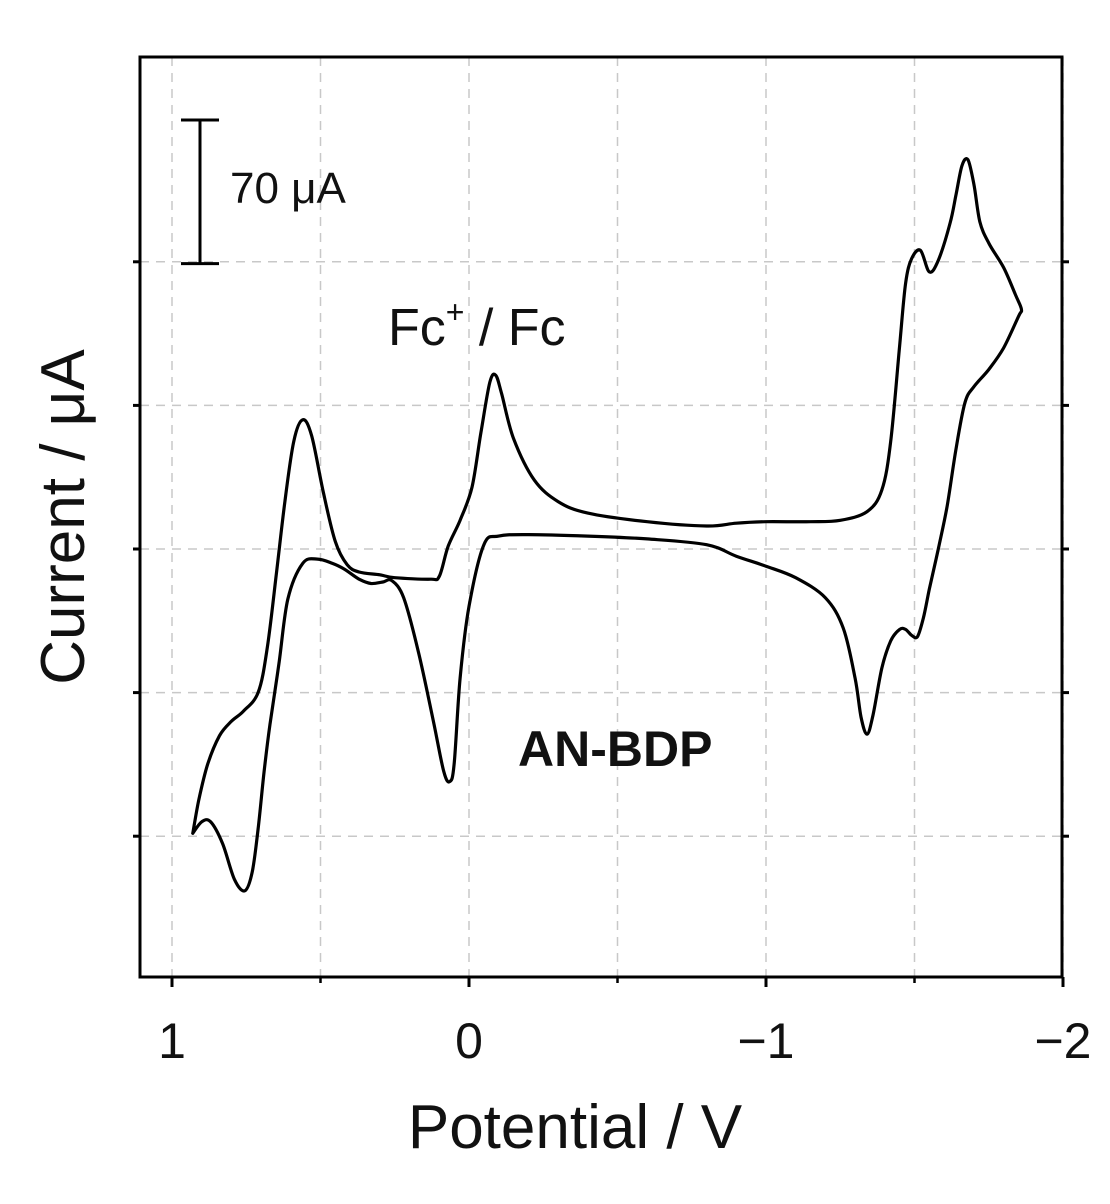 The height and width of the screenshot is (1204, 1110). I want to click on fc-annotation-main: Fc, so click(417, 328).